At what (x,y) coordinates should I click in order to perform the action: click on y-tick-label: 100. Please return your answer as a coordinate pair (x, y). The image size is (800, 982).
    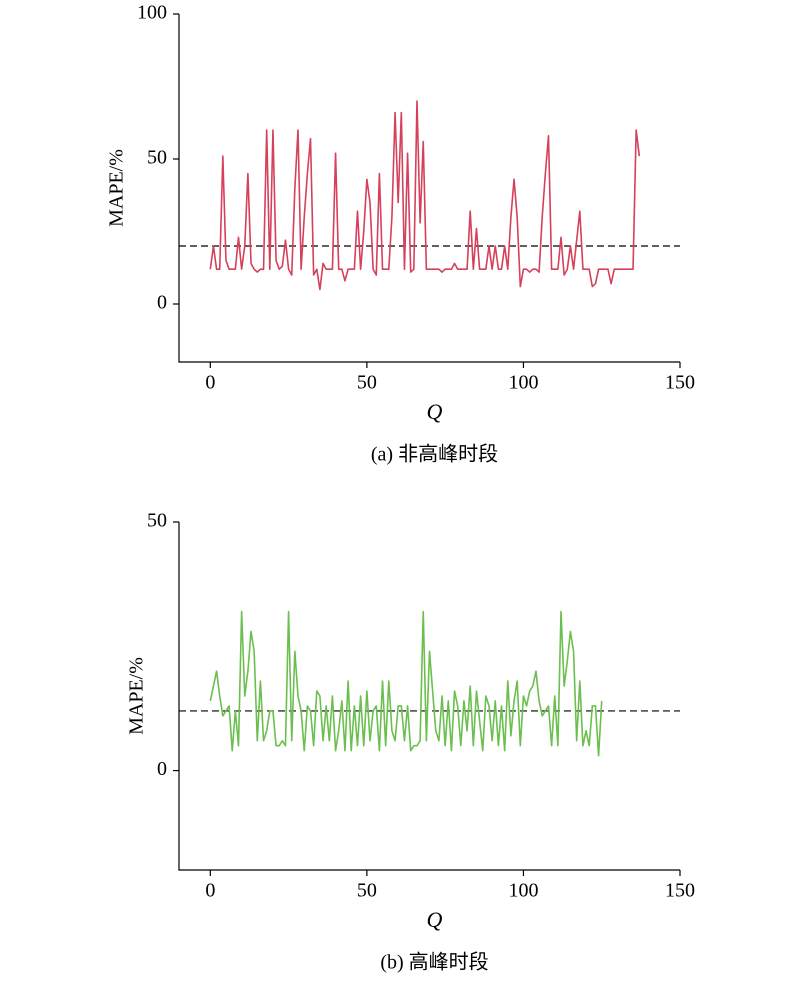
    Looking at the image, I should click on (152, 13).